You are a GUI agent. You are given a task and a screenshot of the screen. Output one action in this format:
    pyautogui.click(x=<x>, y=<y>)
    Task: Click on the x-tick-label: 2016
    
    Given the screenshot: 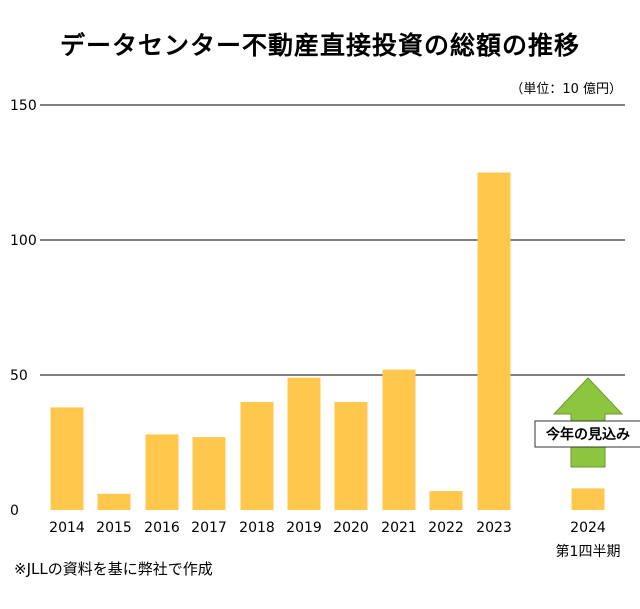 What is the action you would take?
    pyautogui.click(x=162, y=528)
    